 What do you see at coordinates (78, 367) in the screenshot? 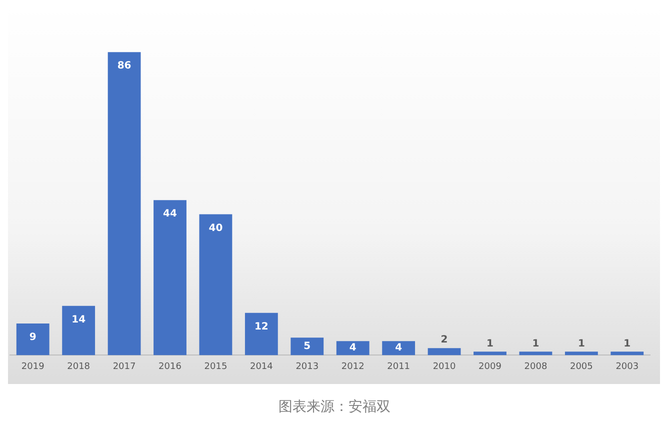
I see `x-tick-label: 2018` at bounding box center [78, 367].